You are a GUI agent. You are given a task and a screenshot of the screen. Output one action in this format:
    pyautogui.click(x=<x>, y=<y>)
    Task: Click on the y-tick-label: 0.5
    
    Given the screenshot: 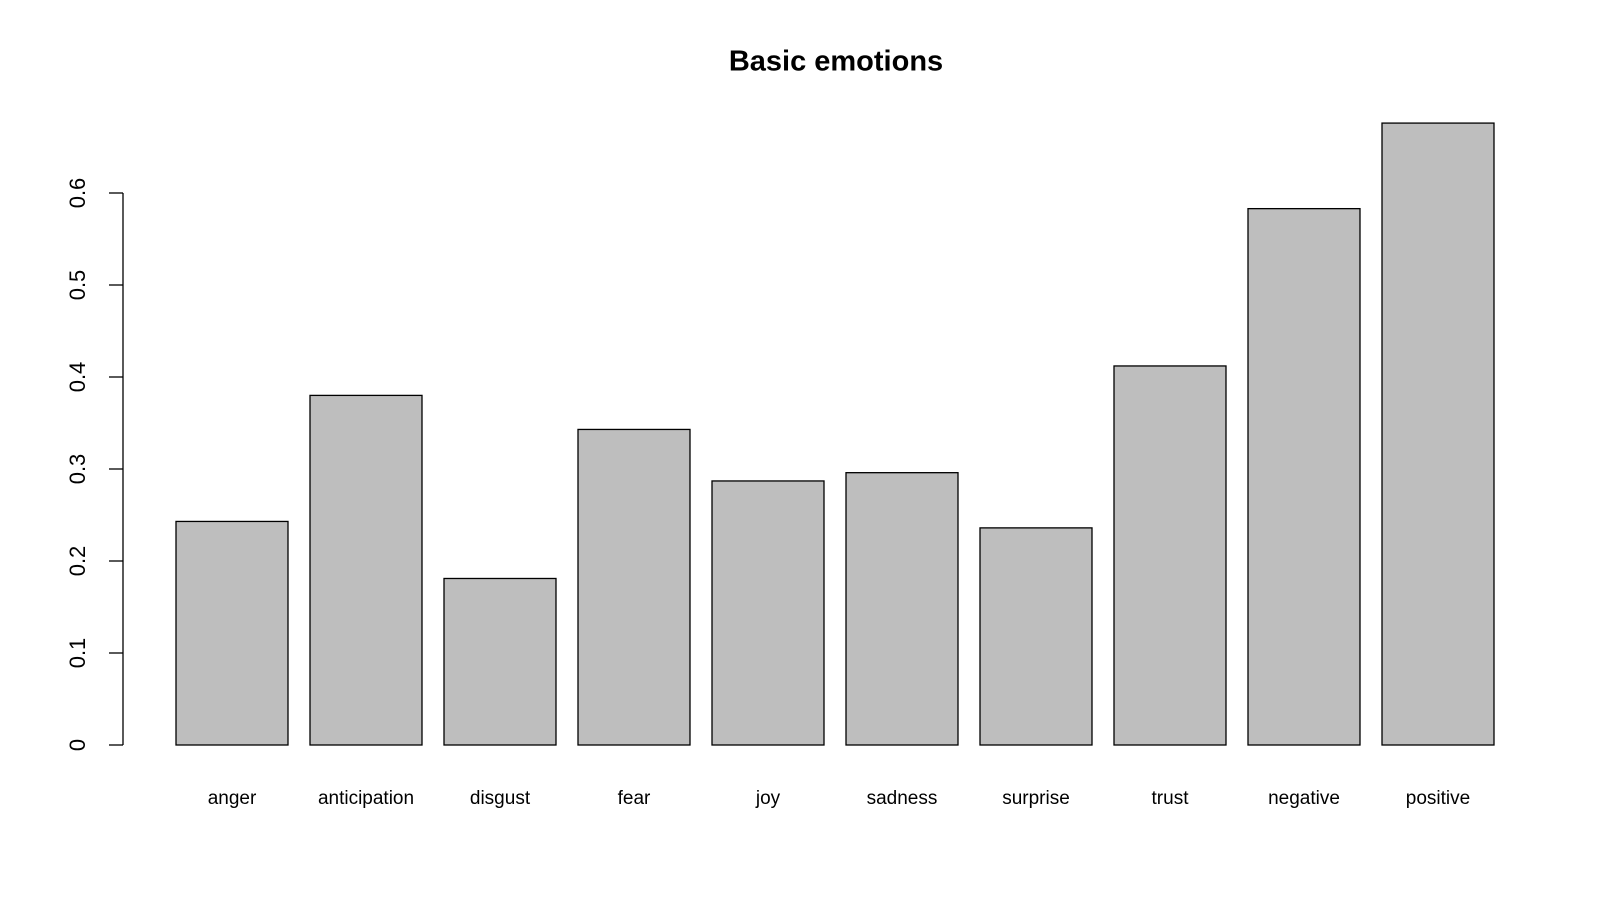 What is the action you would take?
    pyautogui.click(x=77, y=285)
    